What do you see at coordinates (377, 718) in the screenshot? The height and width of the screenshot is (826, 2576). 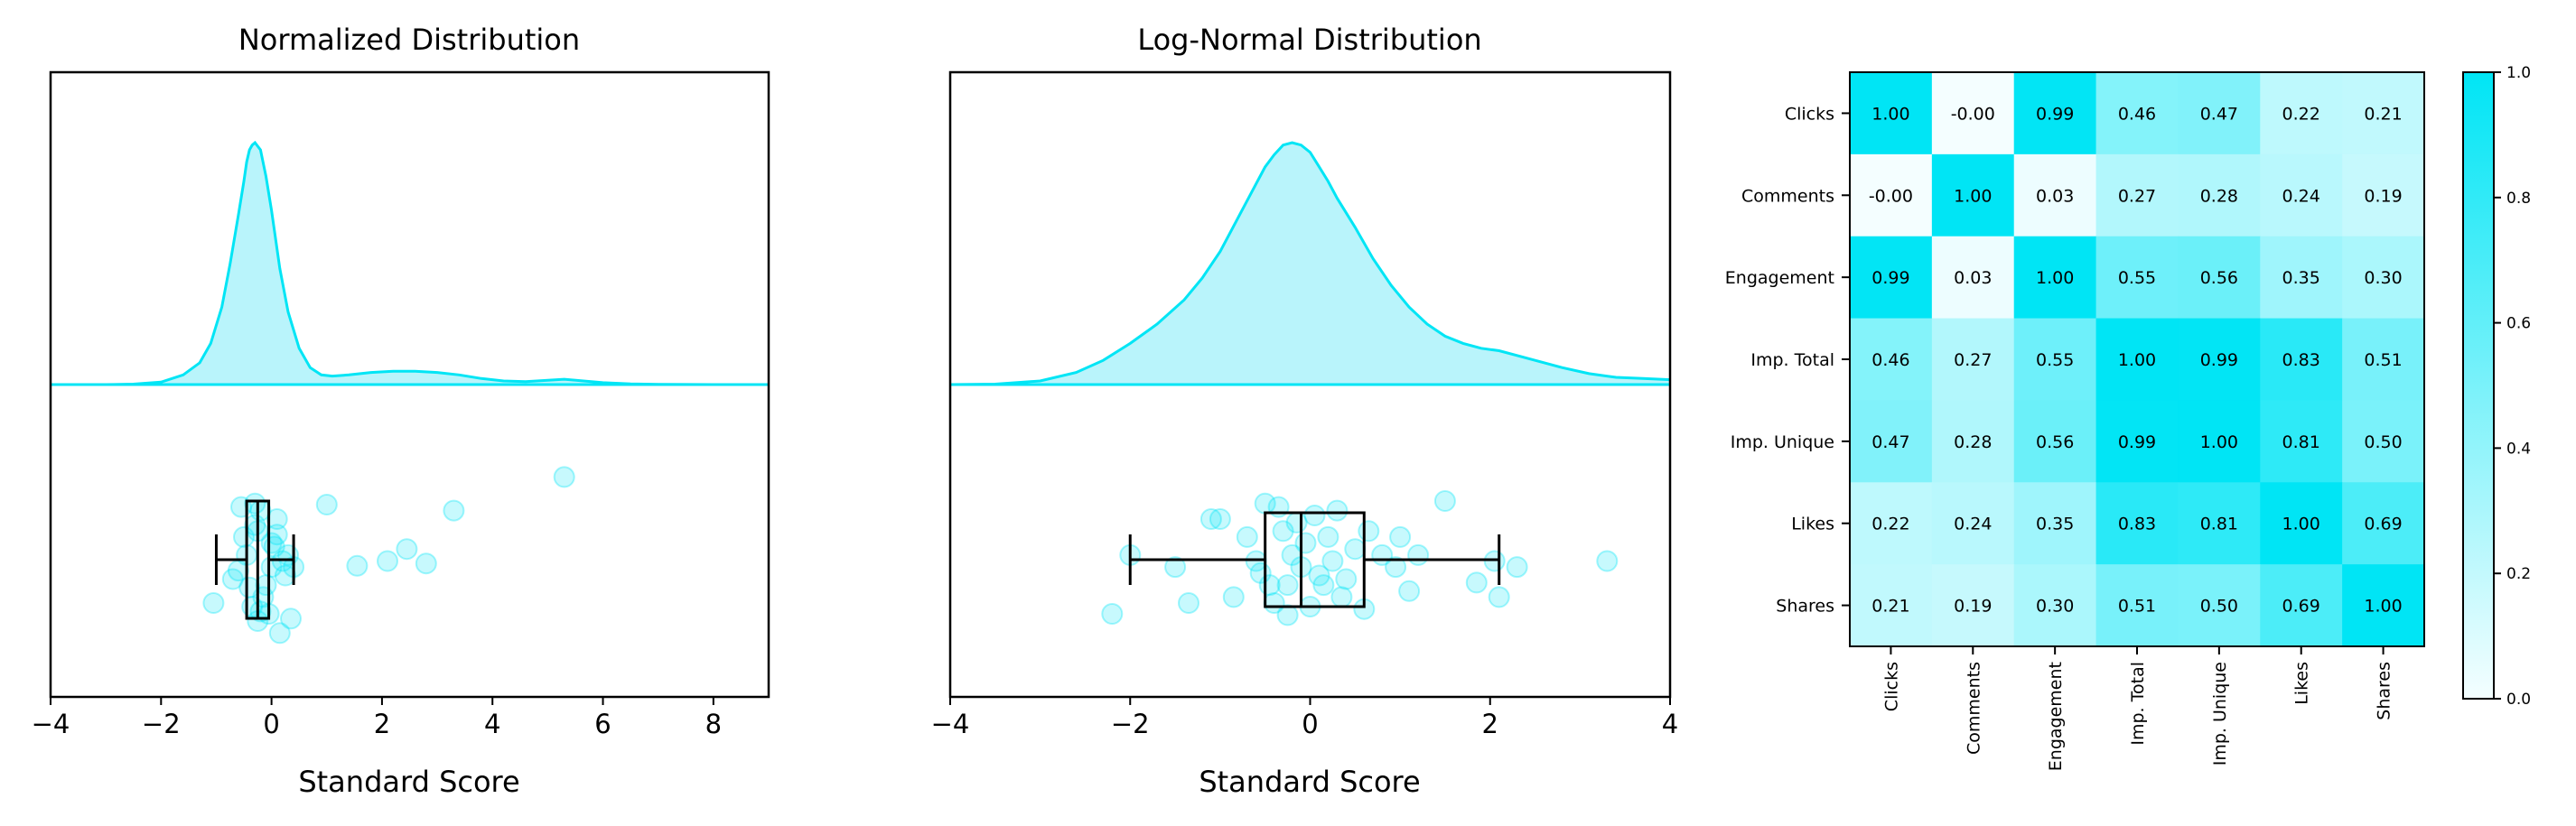 I see `normalized-x-ticks: −4 −2 0 2 4 6 8` at bounding box center [377, 718].